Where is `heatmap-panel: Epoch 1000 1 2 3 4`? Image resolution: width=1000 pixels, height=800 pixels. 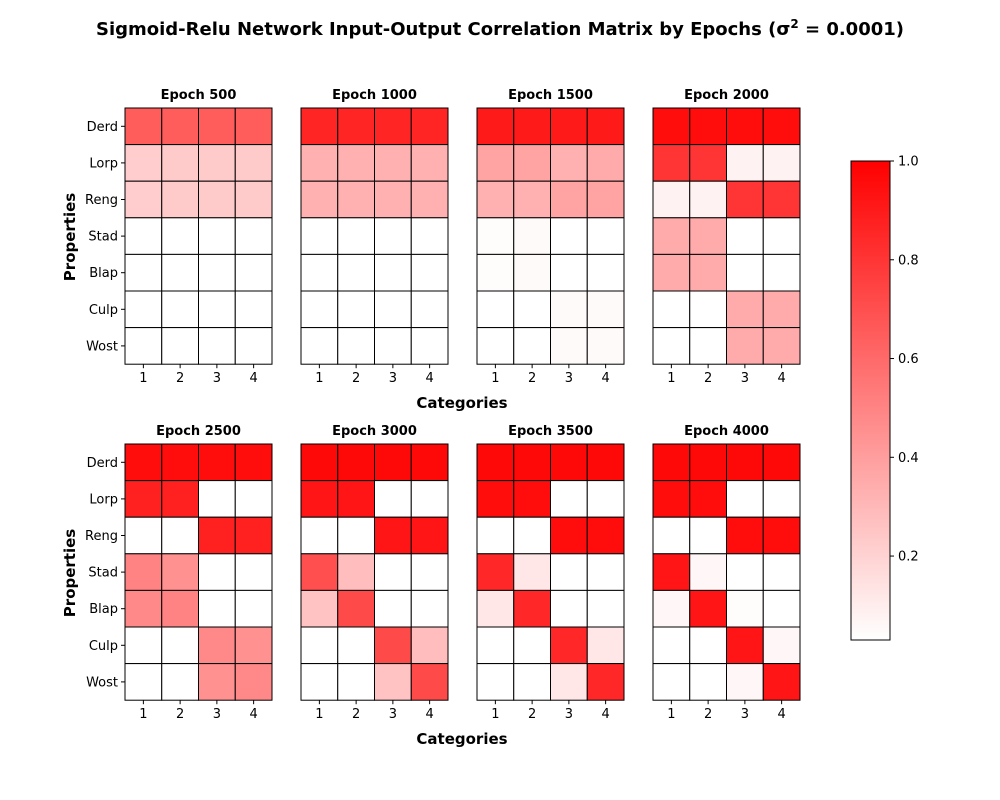 heatmap-panel: Epoch 1000 1 2 3 4 is located at coordinates (374, 237).